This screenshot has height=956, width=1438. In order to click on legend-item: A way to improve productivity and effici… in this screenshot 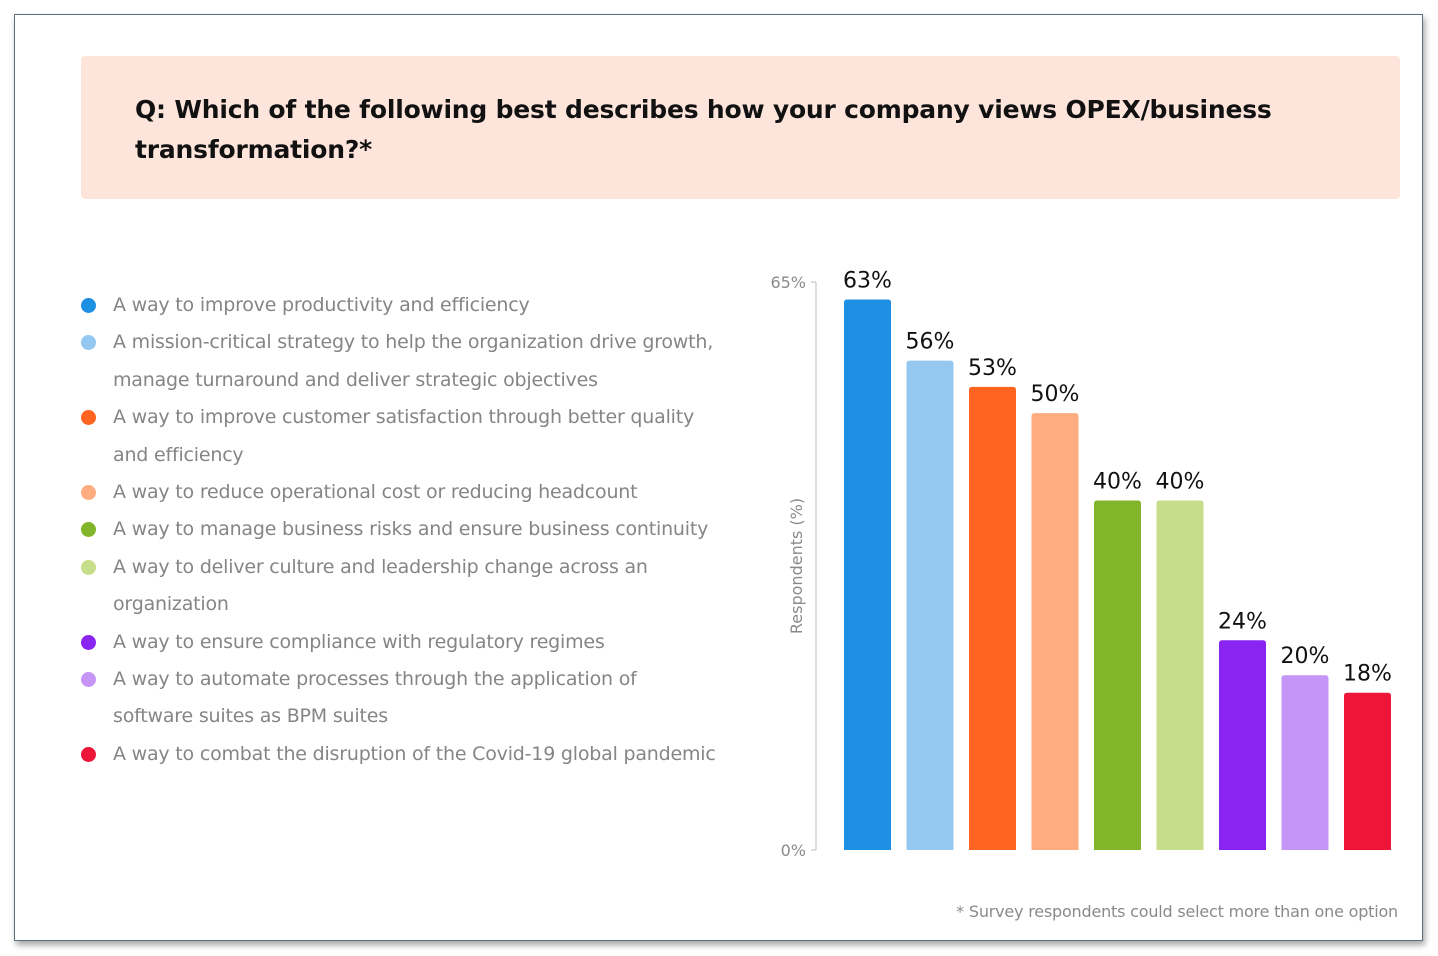, I will do `click(401, 305)`.